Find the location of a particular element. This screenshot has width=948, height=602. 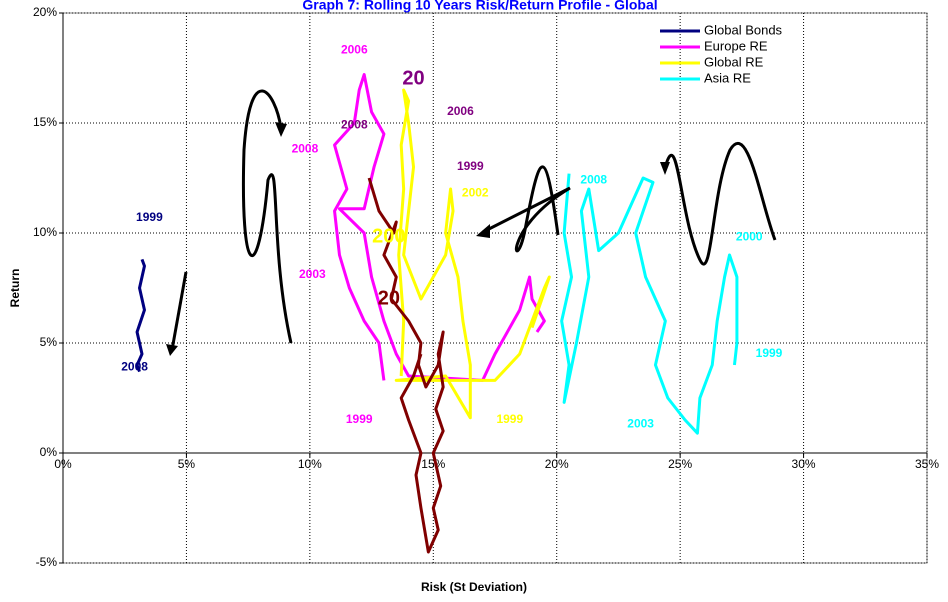

legend-label: Global RE is located at coordinates (734, 61).